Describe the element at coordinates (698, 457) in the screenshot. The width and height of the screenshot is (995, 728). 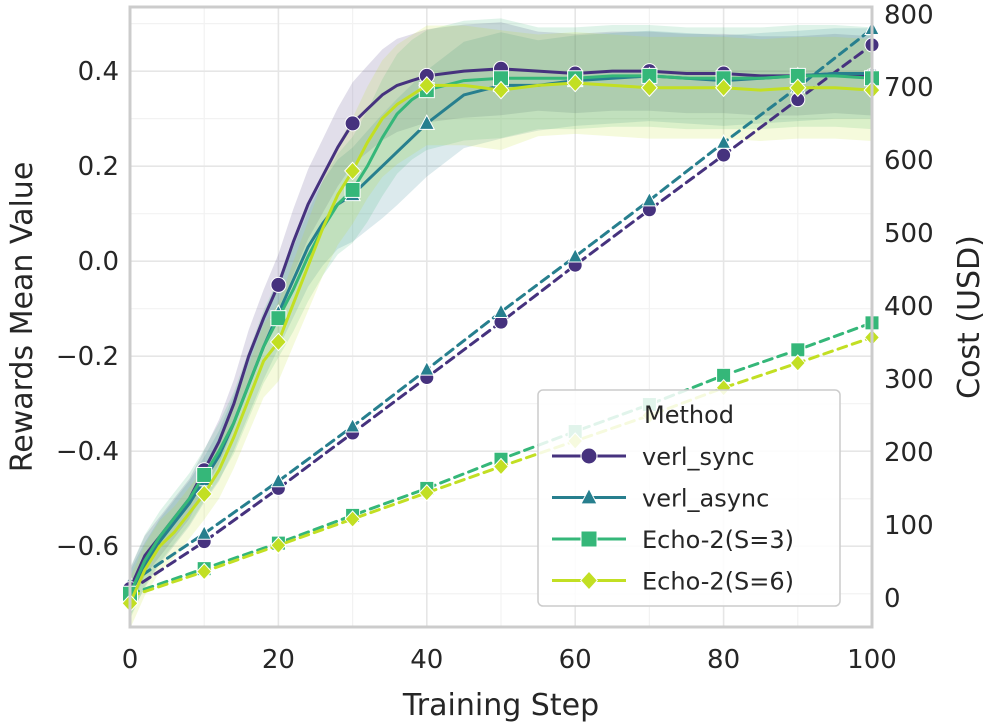
I see `legend-label-verl_sync: verl_sync` at that location.